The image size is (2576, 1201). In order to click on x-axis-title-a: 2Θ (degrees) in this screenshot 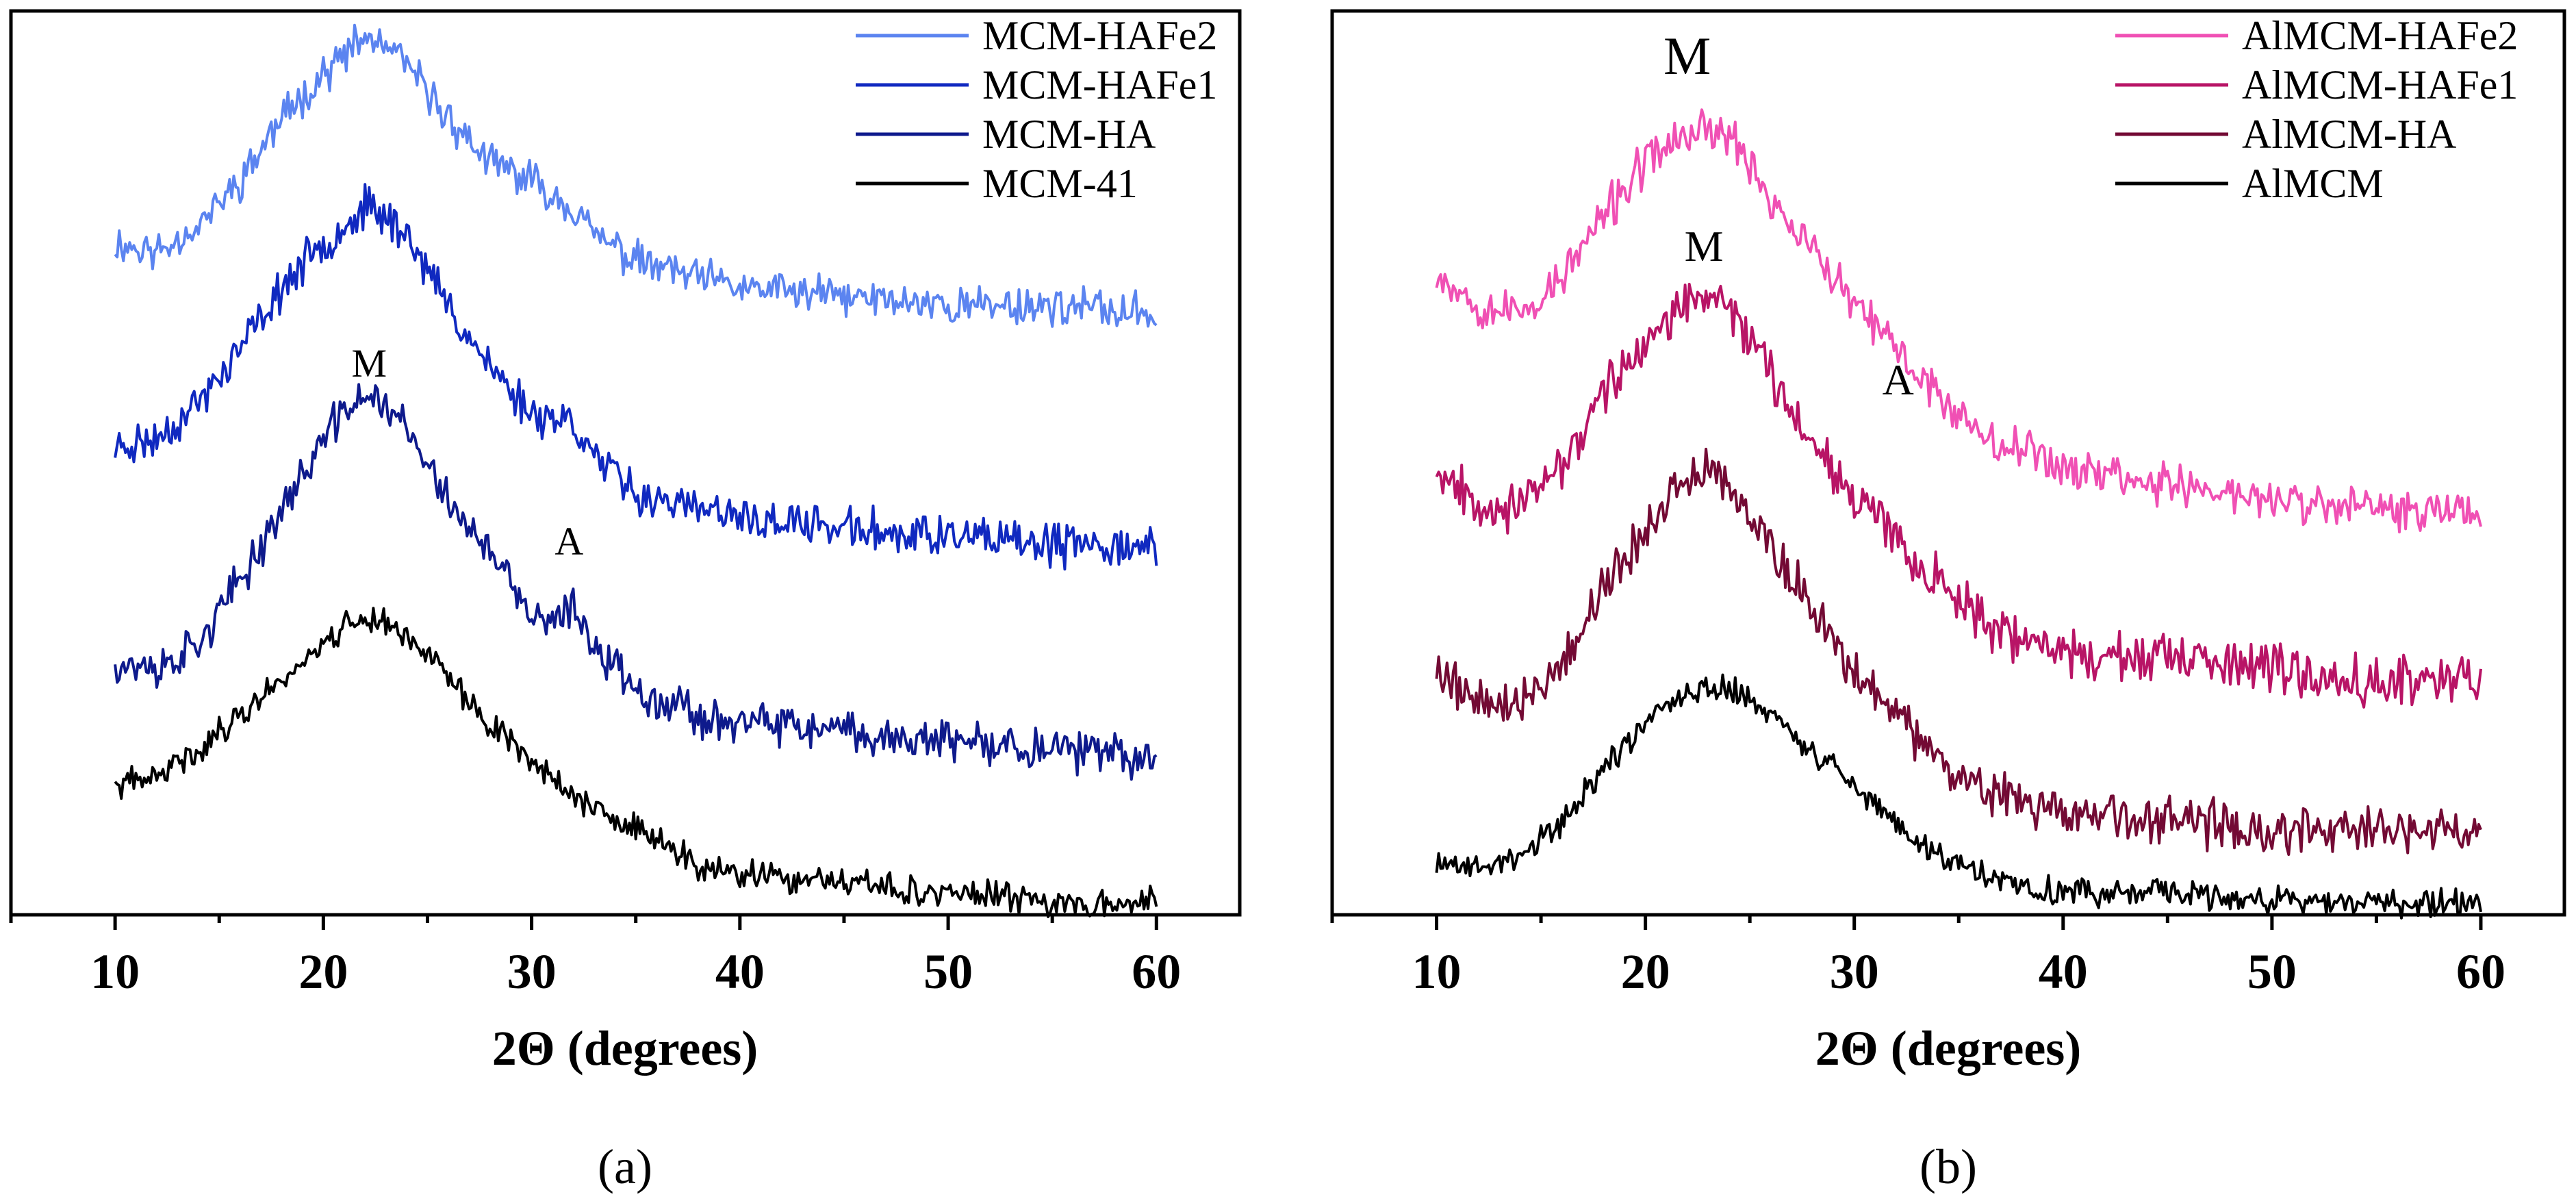, I will do `click(625, 1048)`.